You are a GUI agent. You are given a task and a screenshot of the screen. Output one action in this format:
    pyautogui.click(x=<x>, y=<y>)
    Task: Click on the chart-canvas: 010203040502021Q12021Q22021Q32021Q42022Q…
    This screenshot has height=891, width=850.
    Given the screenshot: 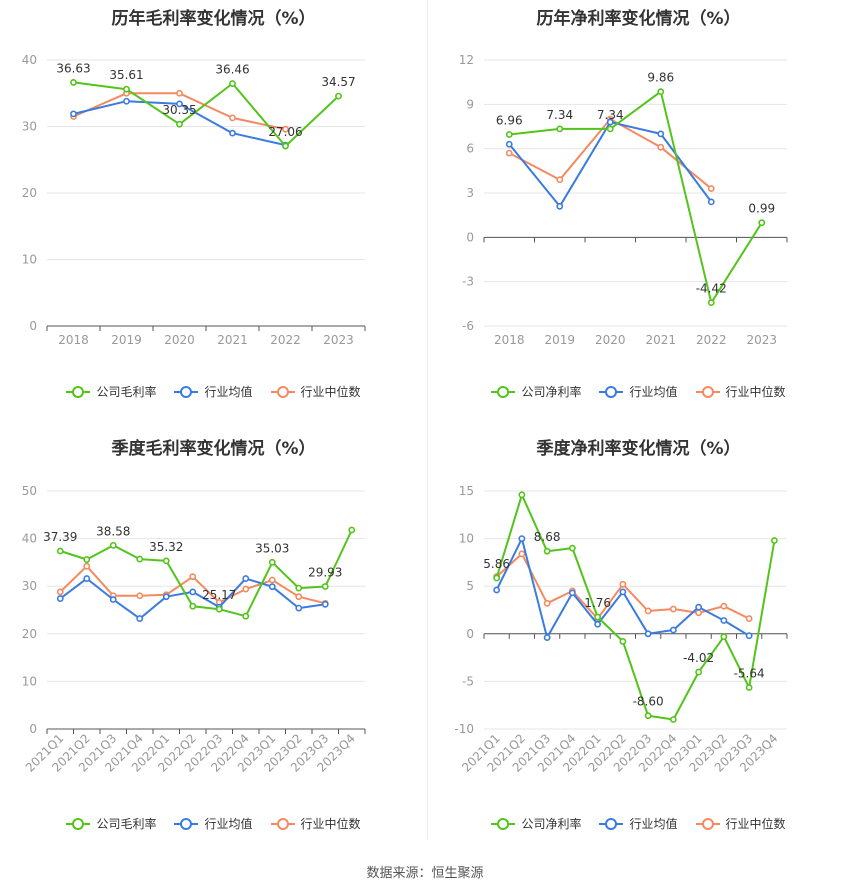 What is the action you would take?
    pyautogui.click(x=194, y=629)
    